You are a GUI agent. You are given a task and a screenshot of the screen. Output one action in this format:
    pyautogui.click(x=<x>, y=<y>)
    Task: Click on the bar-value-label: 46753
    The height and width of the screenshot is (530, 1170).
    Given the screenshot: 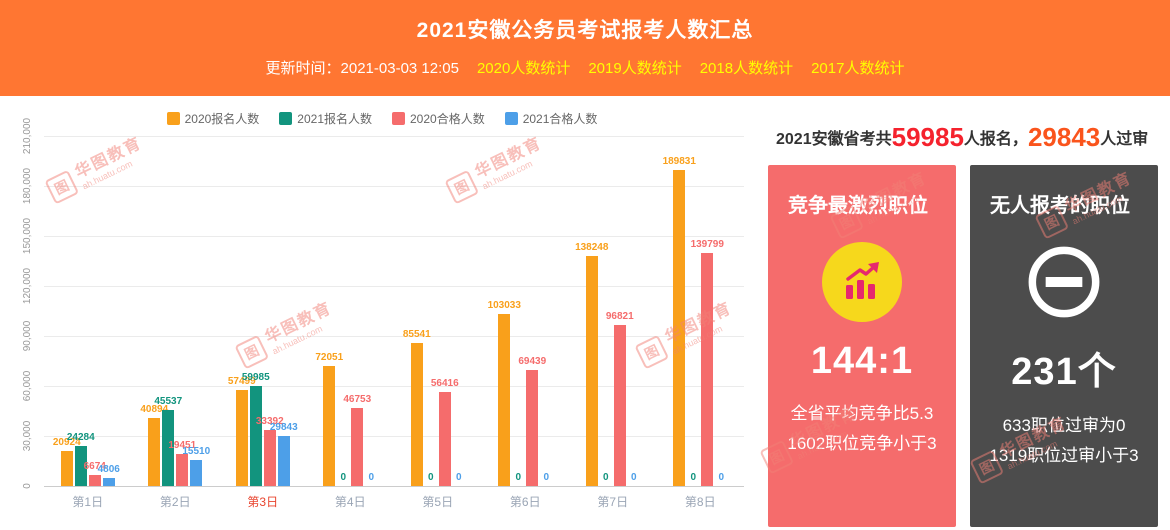 What is the action you would take?
    pyautogui.click(x=357, y=399)
    